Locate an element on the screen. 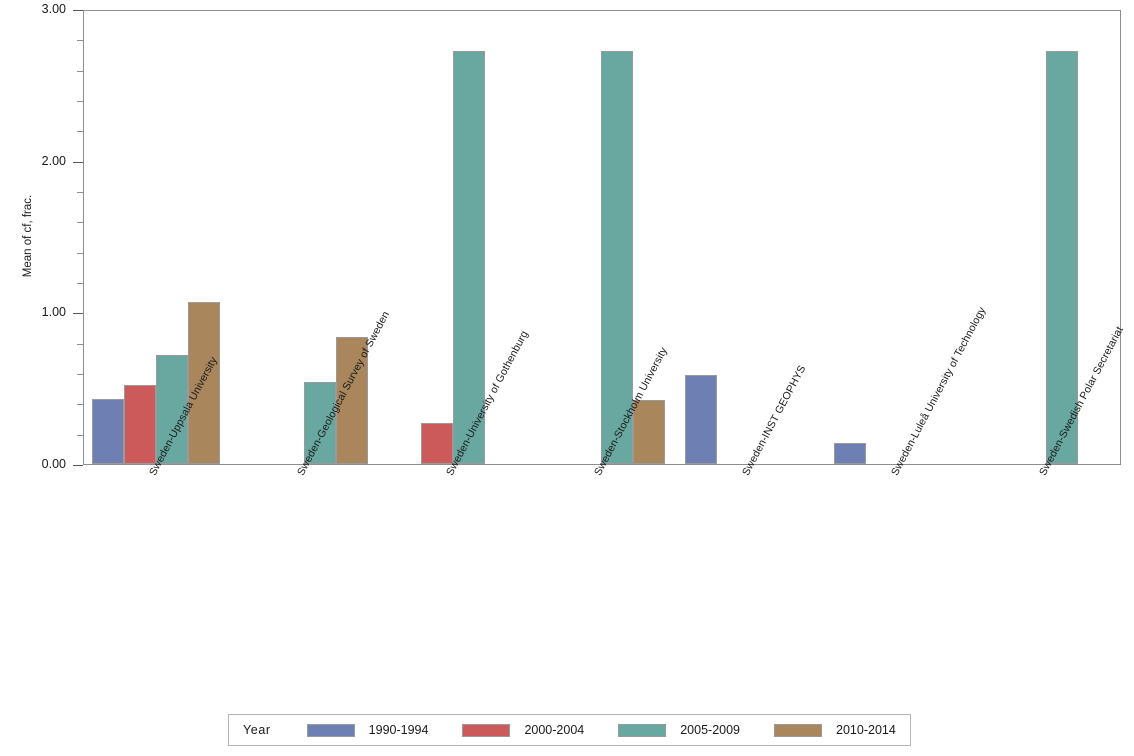 The height and width of the screenshot is (756, 1134). legend-title: Year is located at coordinates (257, 730).